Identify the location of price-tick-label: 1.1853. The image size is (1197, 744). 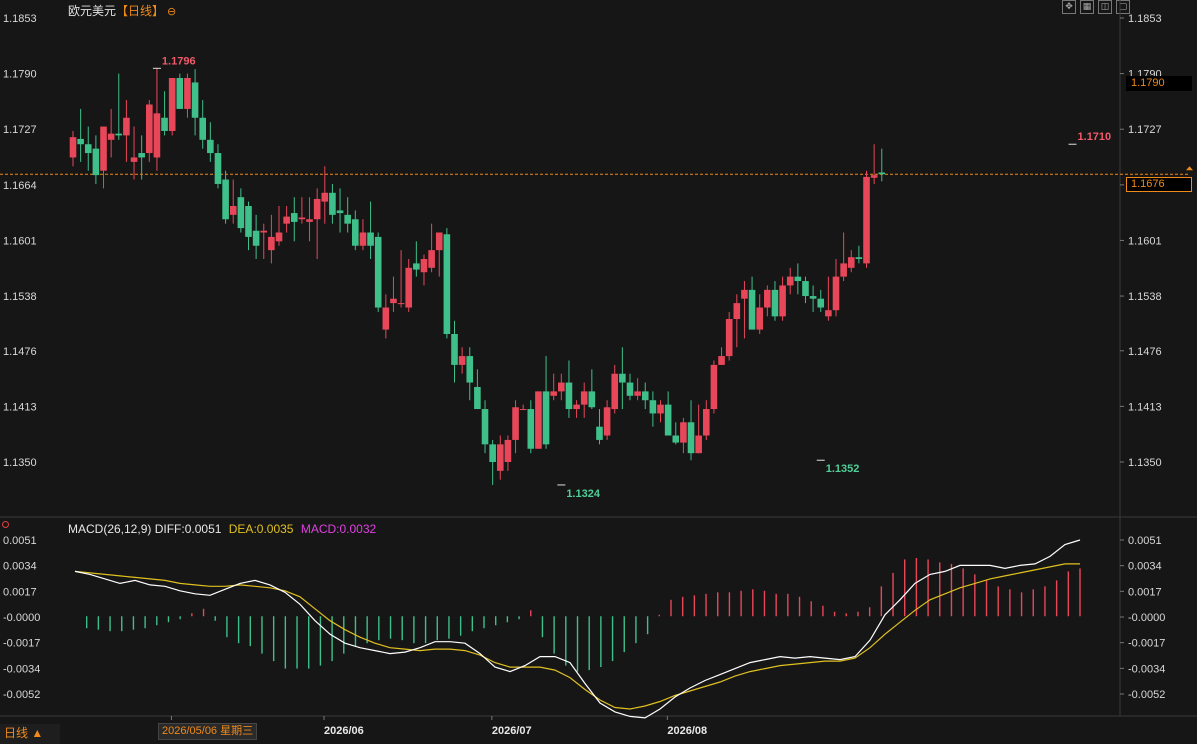
(1145, 19).